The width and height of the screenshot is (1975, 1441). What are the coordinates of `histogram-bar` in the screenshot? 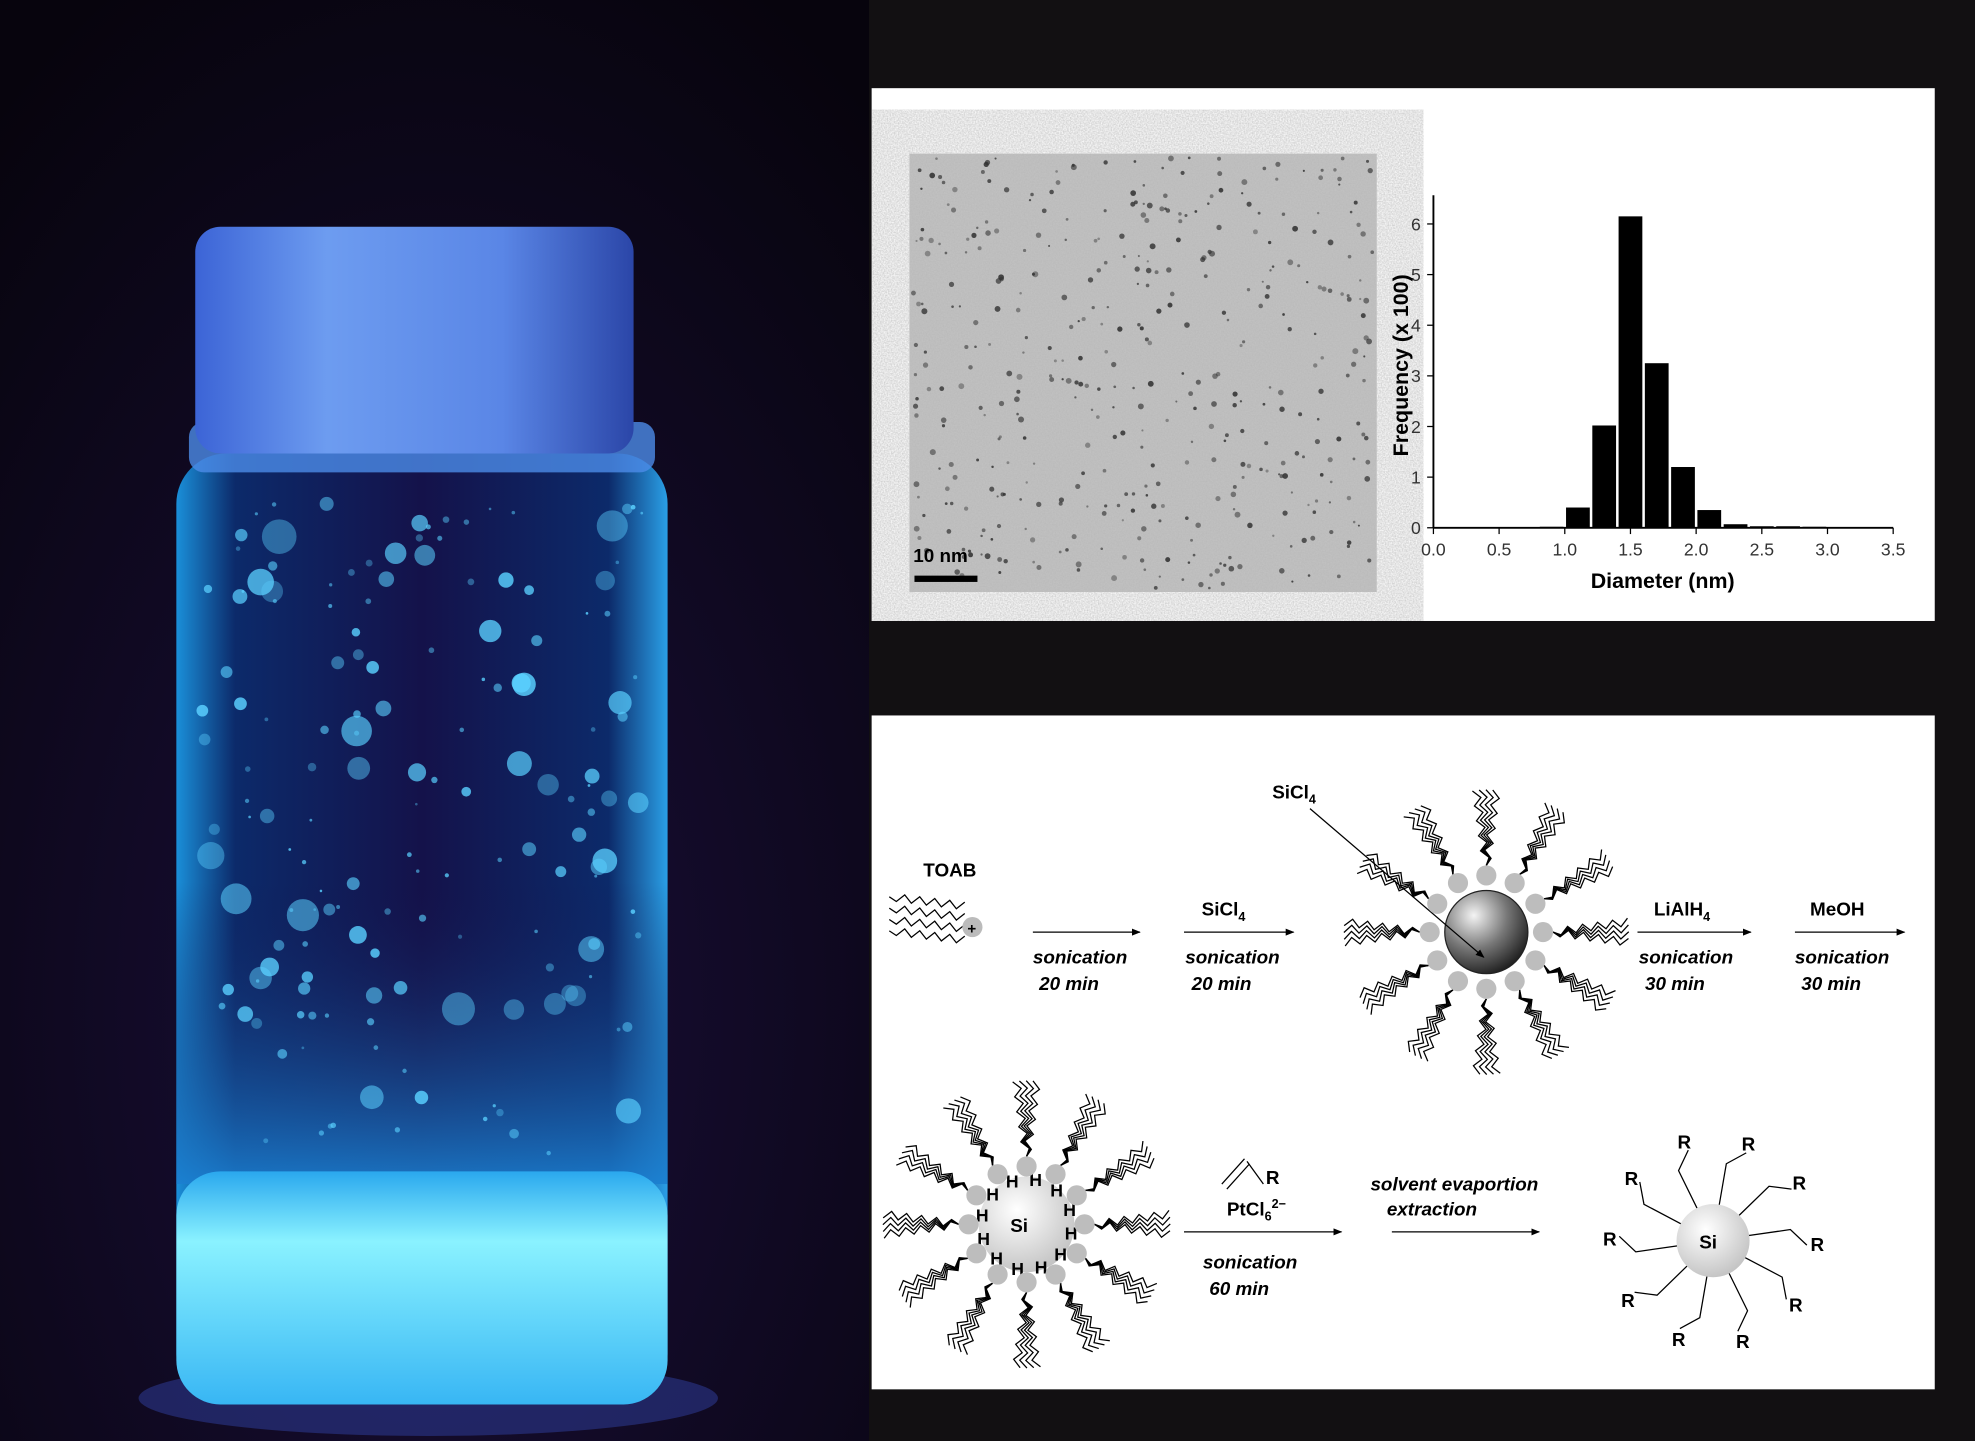 It's located at (1814, 527).